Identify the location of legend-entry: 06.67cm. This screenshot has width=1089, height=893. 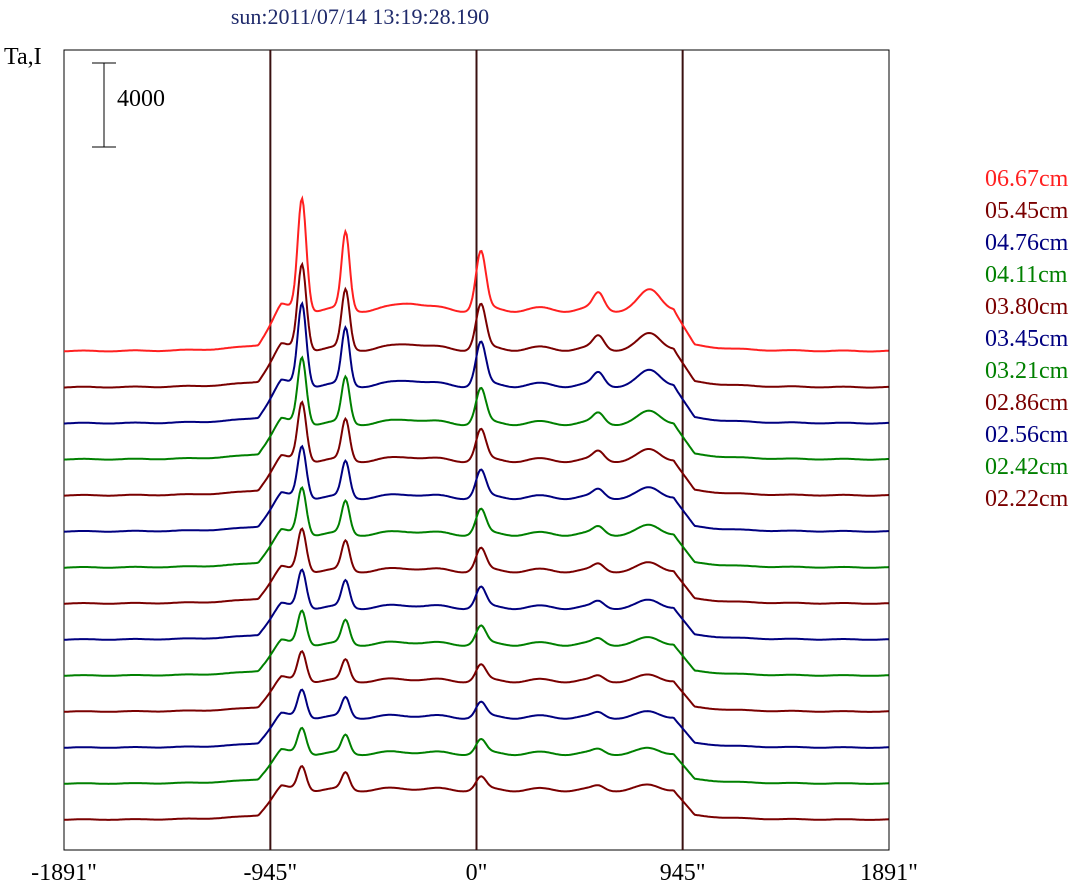
(1027, 179).